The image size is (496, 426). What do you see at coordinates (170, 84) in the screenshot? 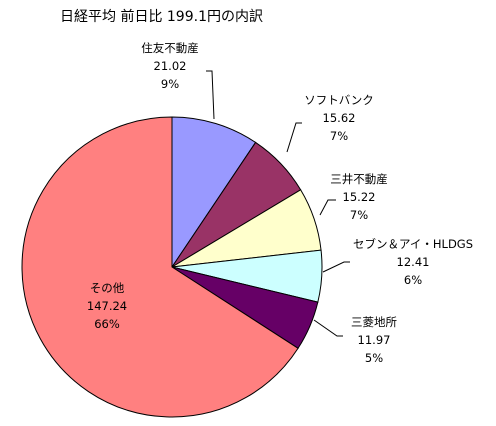
I see `slice-label-percent: 9%` at bounding box center [170, 84].